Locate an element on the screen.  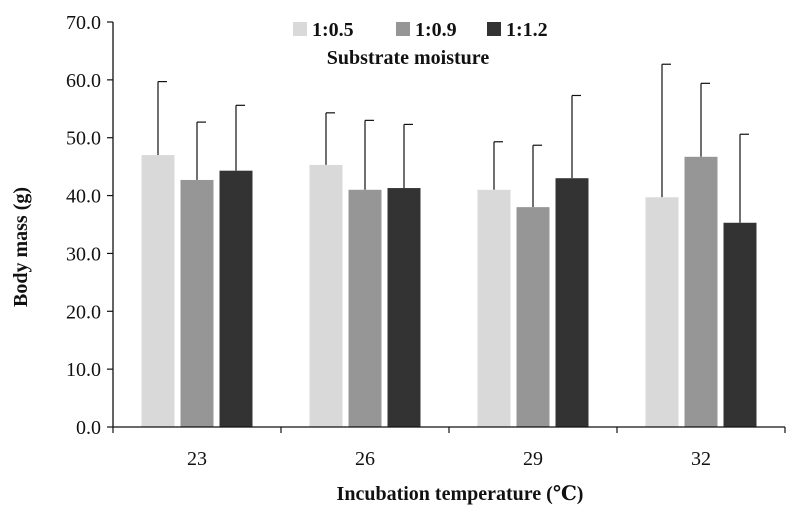
legend-label-1:0.5: 1:0.5 is located at coordinates (333, 30).